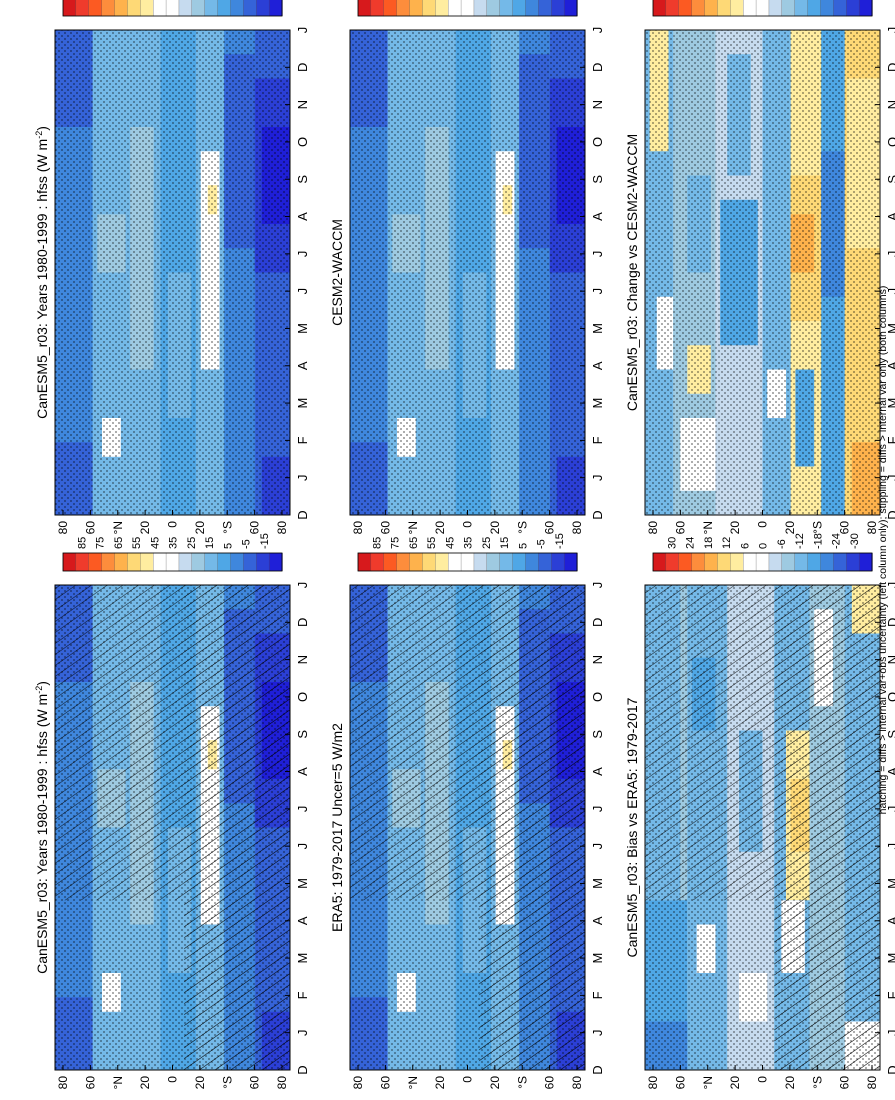 The width and height of the screenshot is (895, 1100). What do you see at coordinates (174, 543) in the screenshot?
I see `colorbar-label: 35` at bounding box center [174, 543].